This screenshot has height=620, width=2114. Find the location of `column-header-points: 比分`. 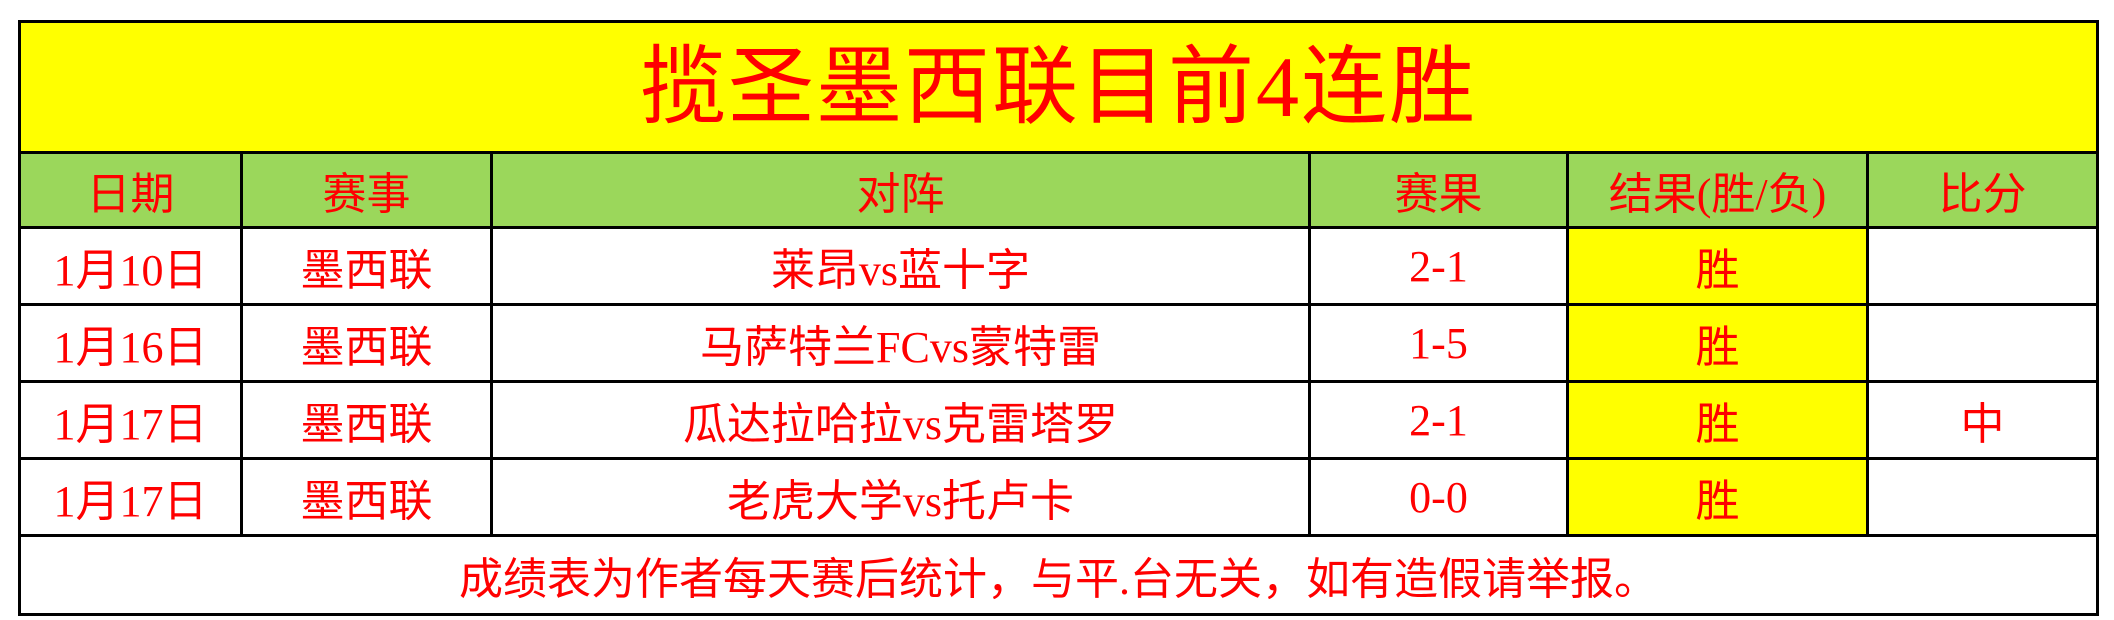

column-header-points: 比分 is located at coordinates (1982, 190).